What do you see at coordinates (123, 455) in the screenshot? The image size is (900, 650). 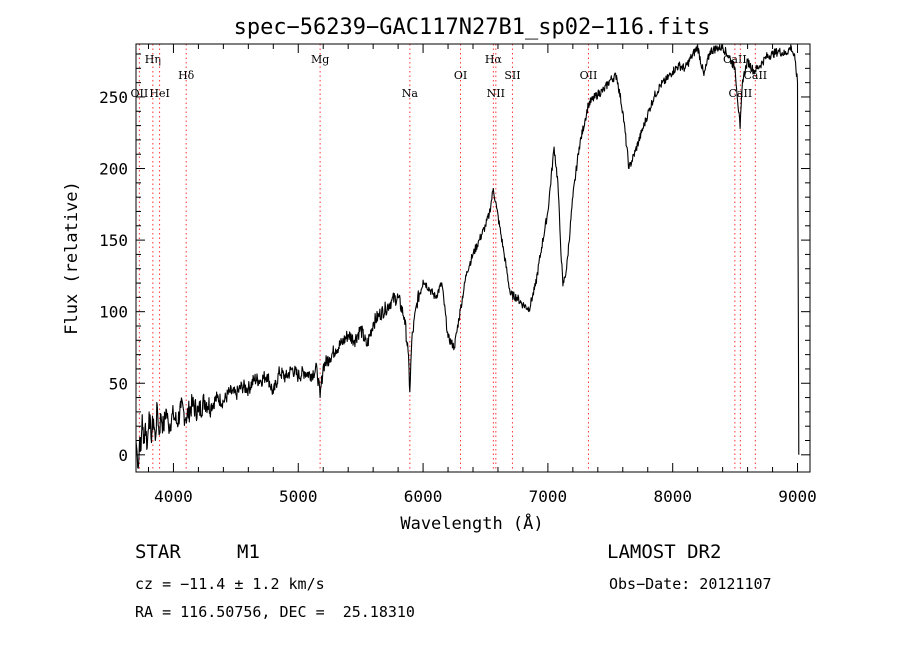 I see `y-tick-label: 0` at bounding box center [123, 455].